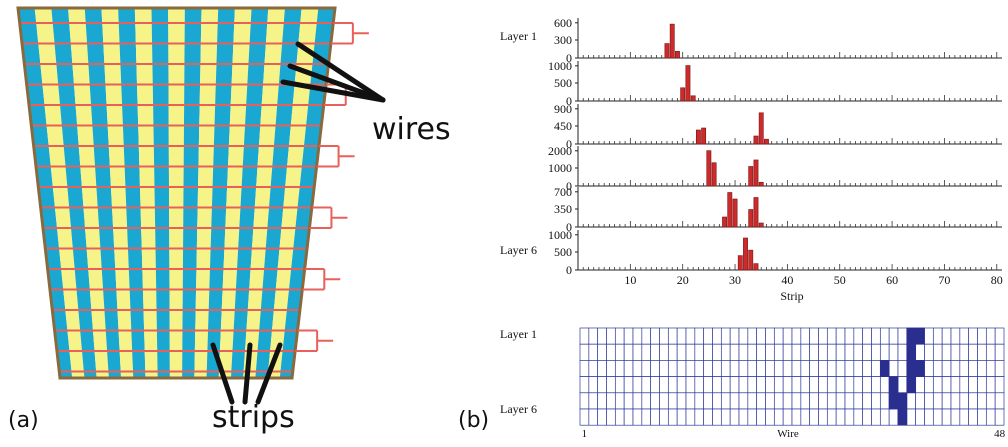 This screenshot has height=447, width=1008. What do you see at coordinates (518, 250) in the screenshot?
I see `layer-label: Layer 6` at bounding box center [518, 250].